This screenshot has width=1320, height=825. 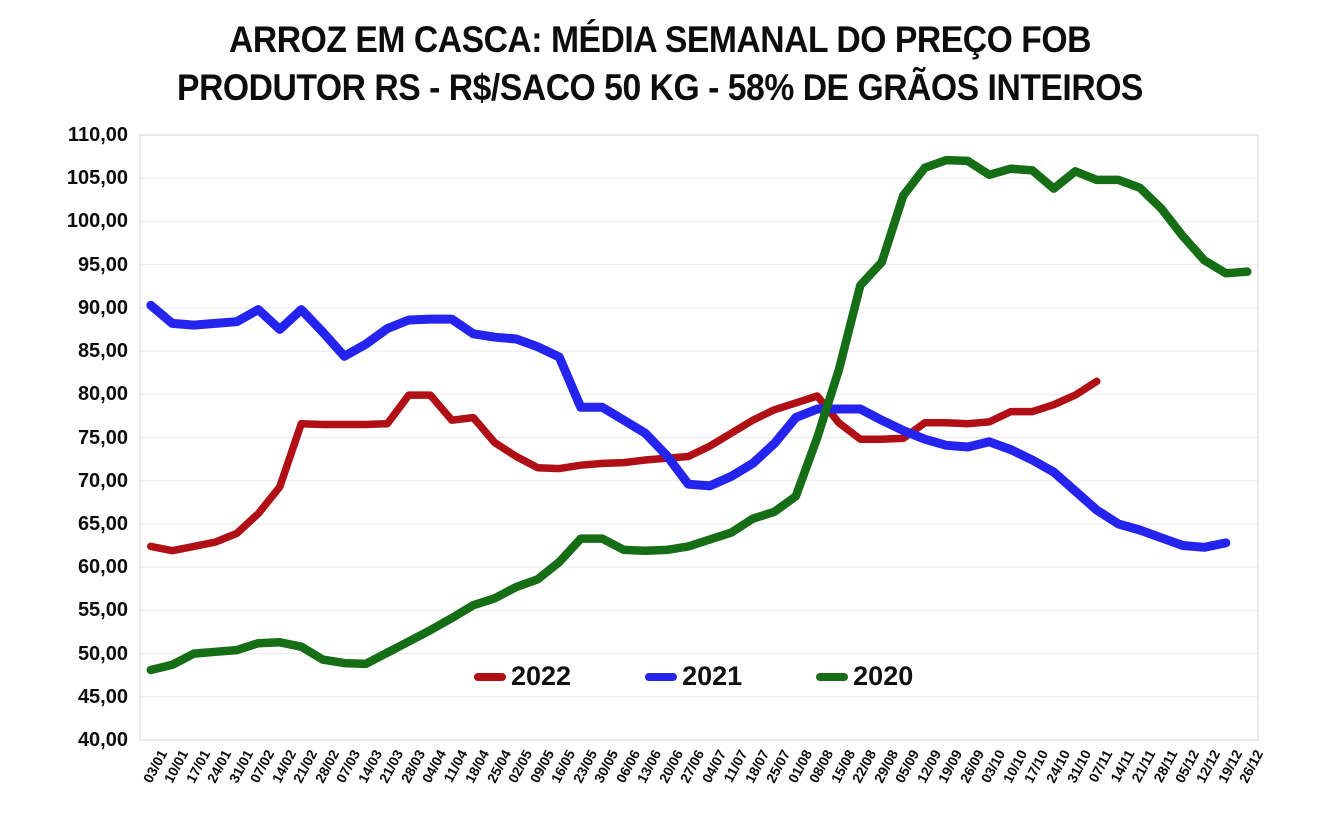 I want to click on legend-label: 2020, so click(x=883, y=676).